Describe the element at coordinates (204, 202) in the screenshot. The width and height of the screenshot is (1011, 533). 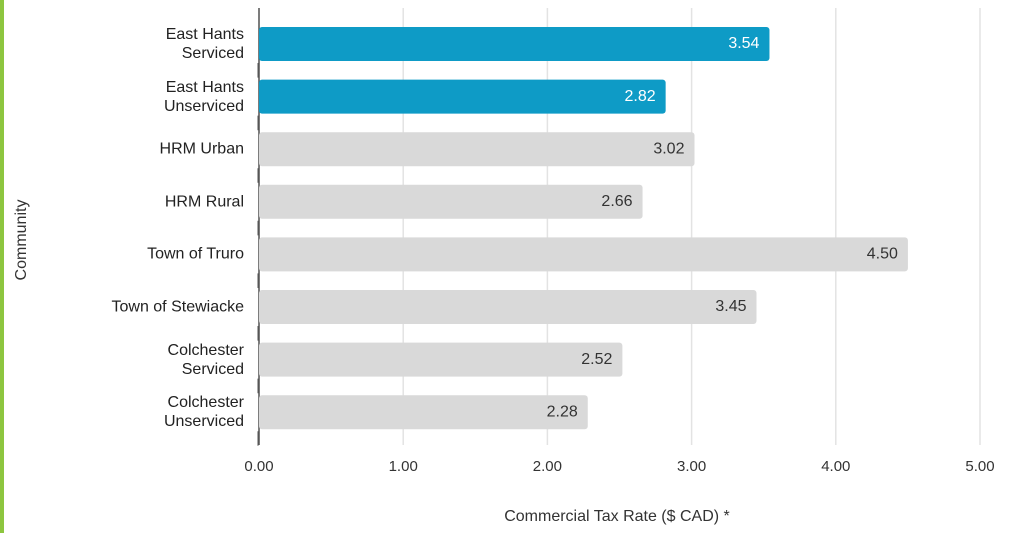
I see `y-tick-label: HRM Rural` at that location.